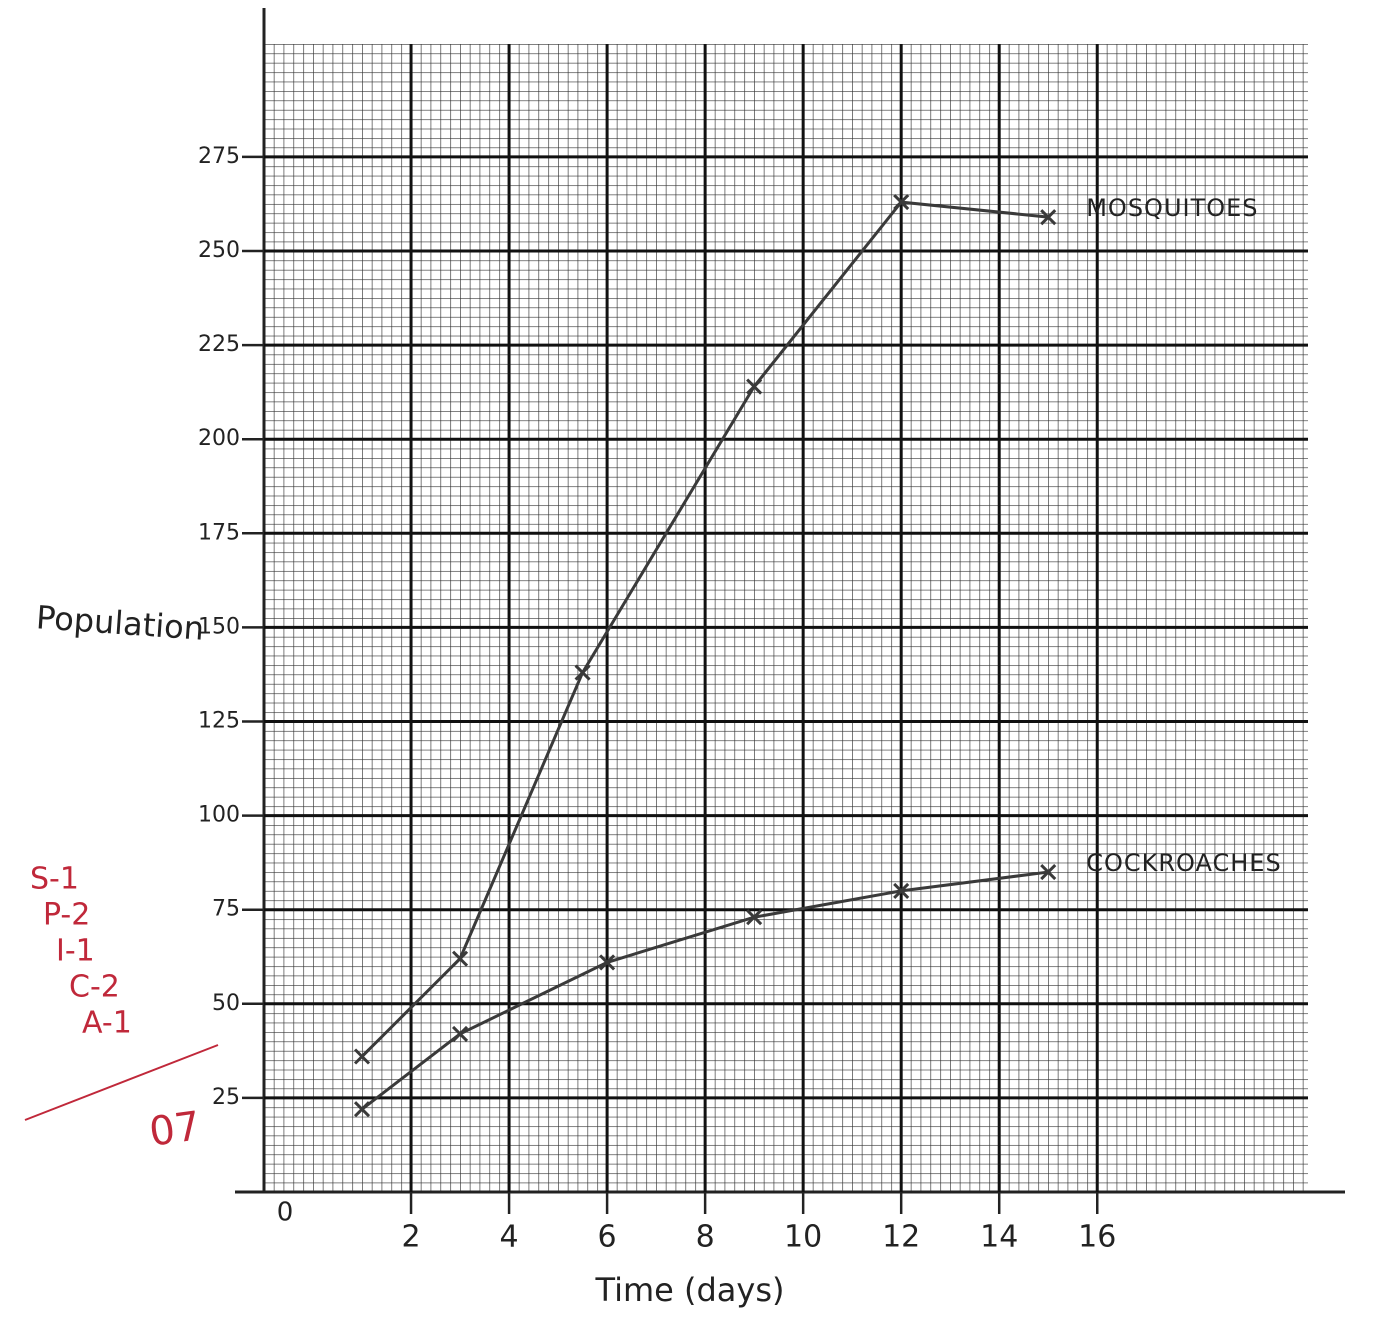  Describe the element at coordinates (175, 1129) in the screenshot. I see `score-annotation: 07` at that location.